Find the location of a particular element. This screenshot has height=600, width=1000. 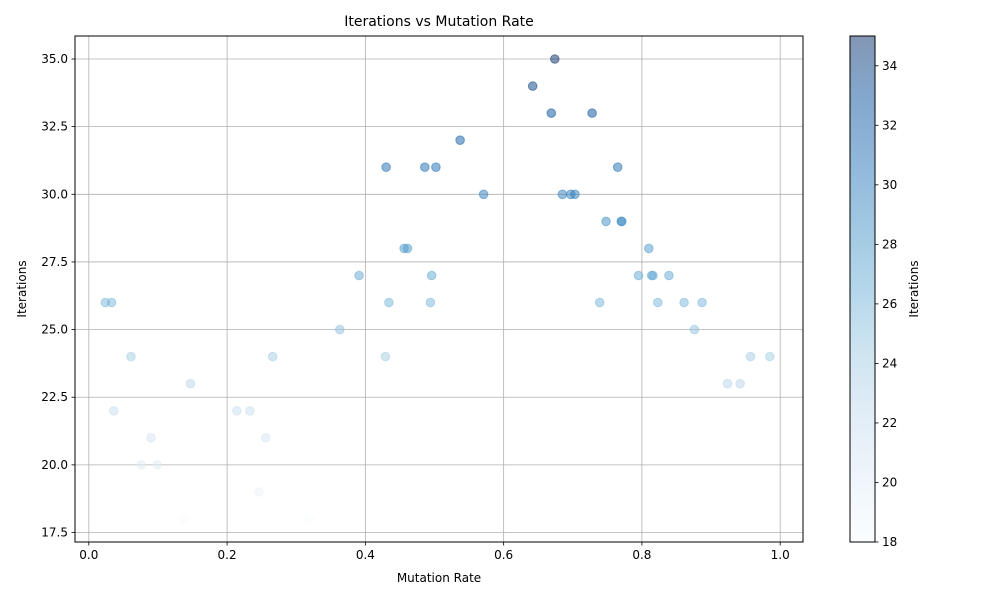

y-axis-ticks: 17.5 20.0 22.5 25.0 27.5 30.0 32.5 35.0 is located at coordinates (58, 296).